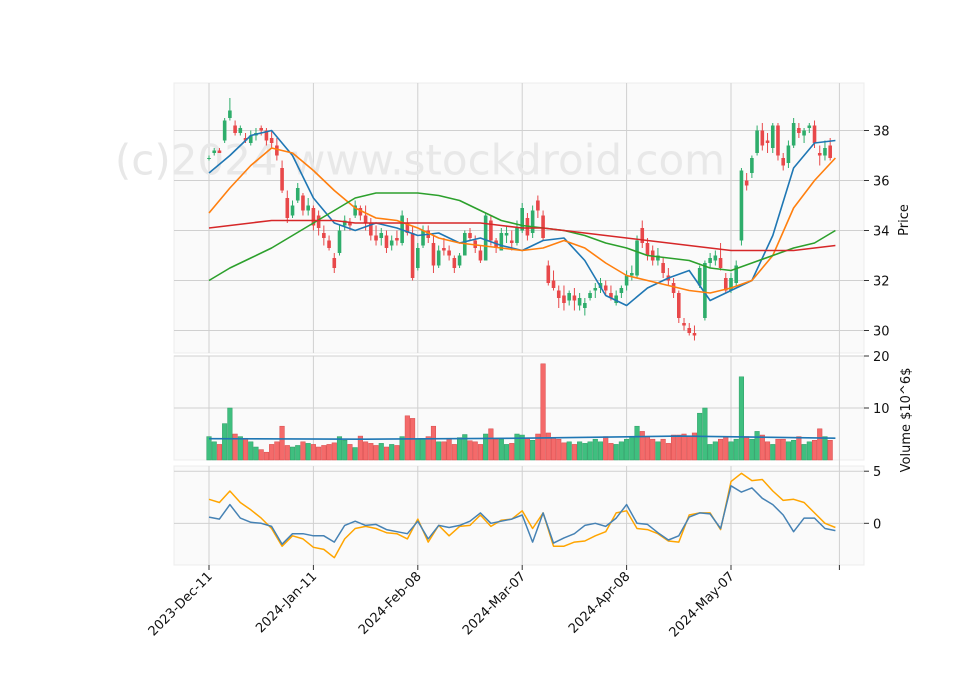 Image resolution: width=960 pixels, height=694 pixels. Describe the element at coordinates (877, 524) in the screenshot. I see `indicator-y-tick-label: 0` at that location.